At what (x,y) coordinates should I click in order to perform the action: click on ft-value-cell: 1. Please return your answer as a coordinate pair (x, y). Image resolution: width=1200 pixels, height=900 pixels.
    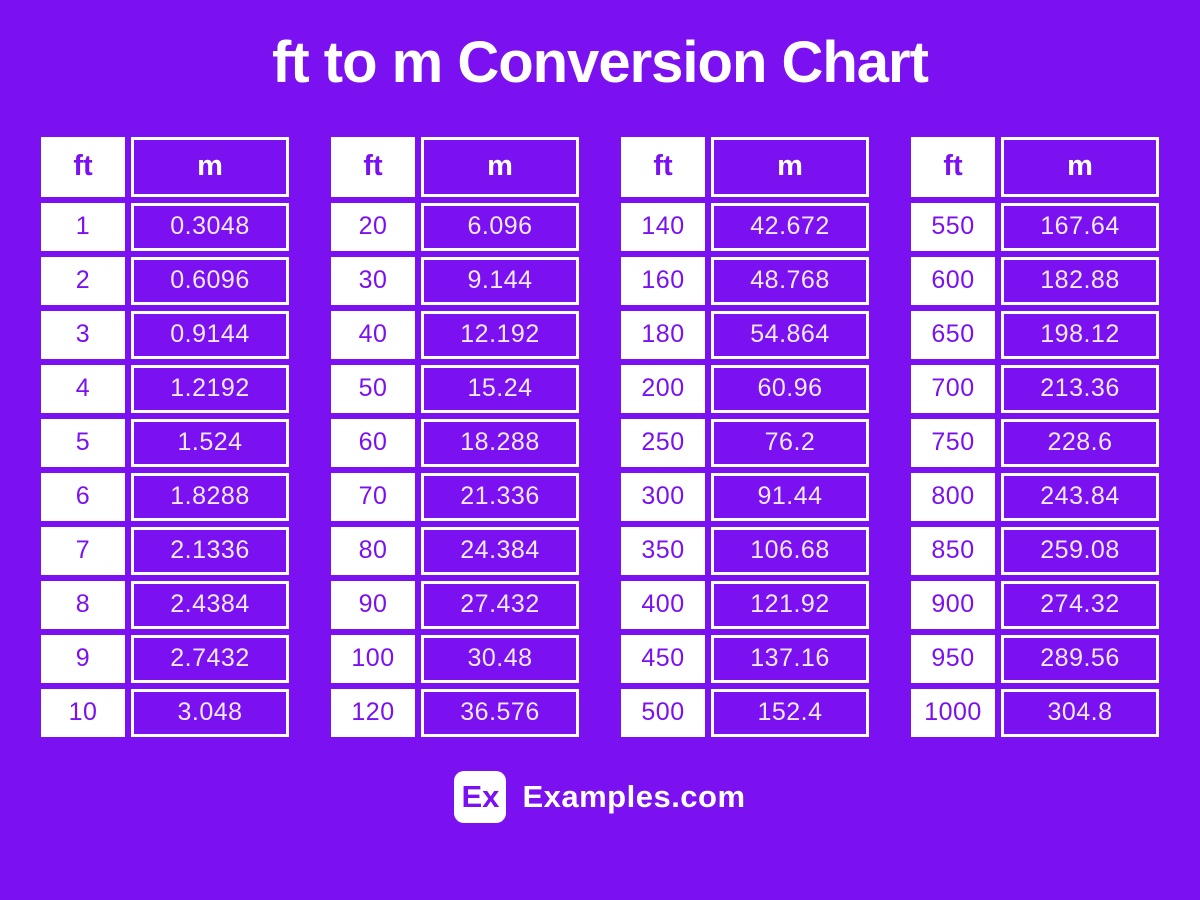
    Looking at the image, I should click on (83, 226).